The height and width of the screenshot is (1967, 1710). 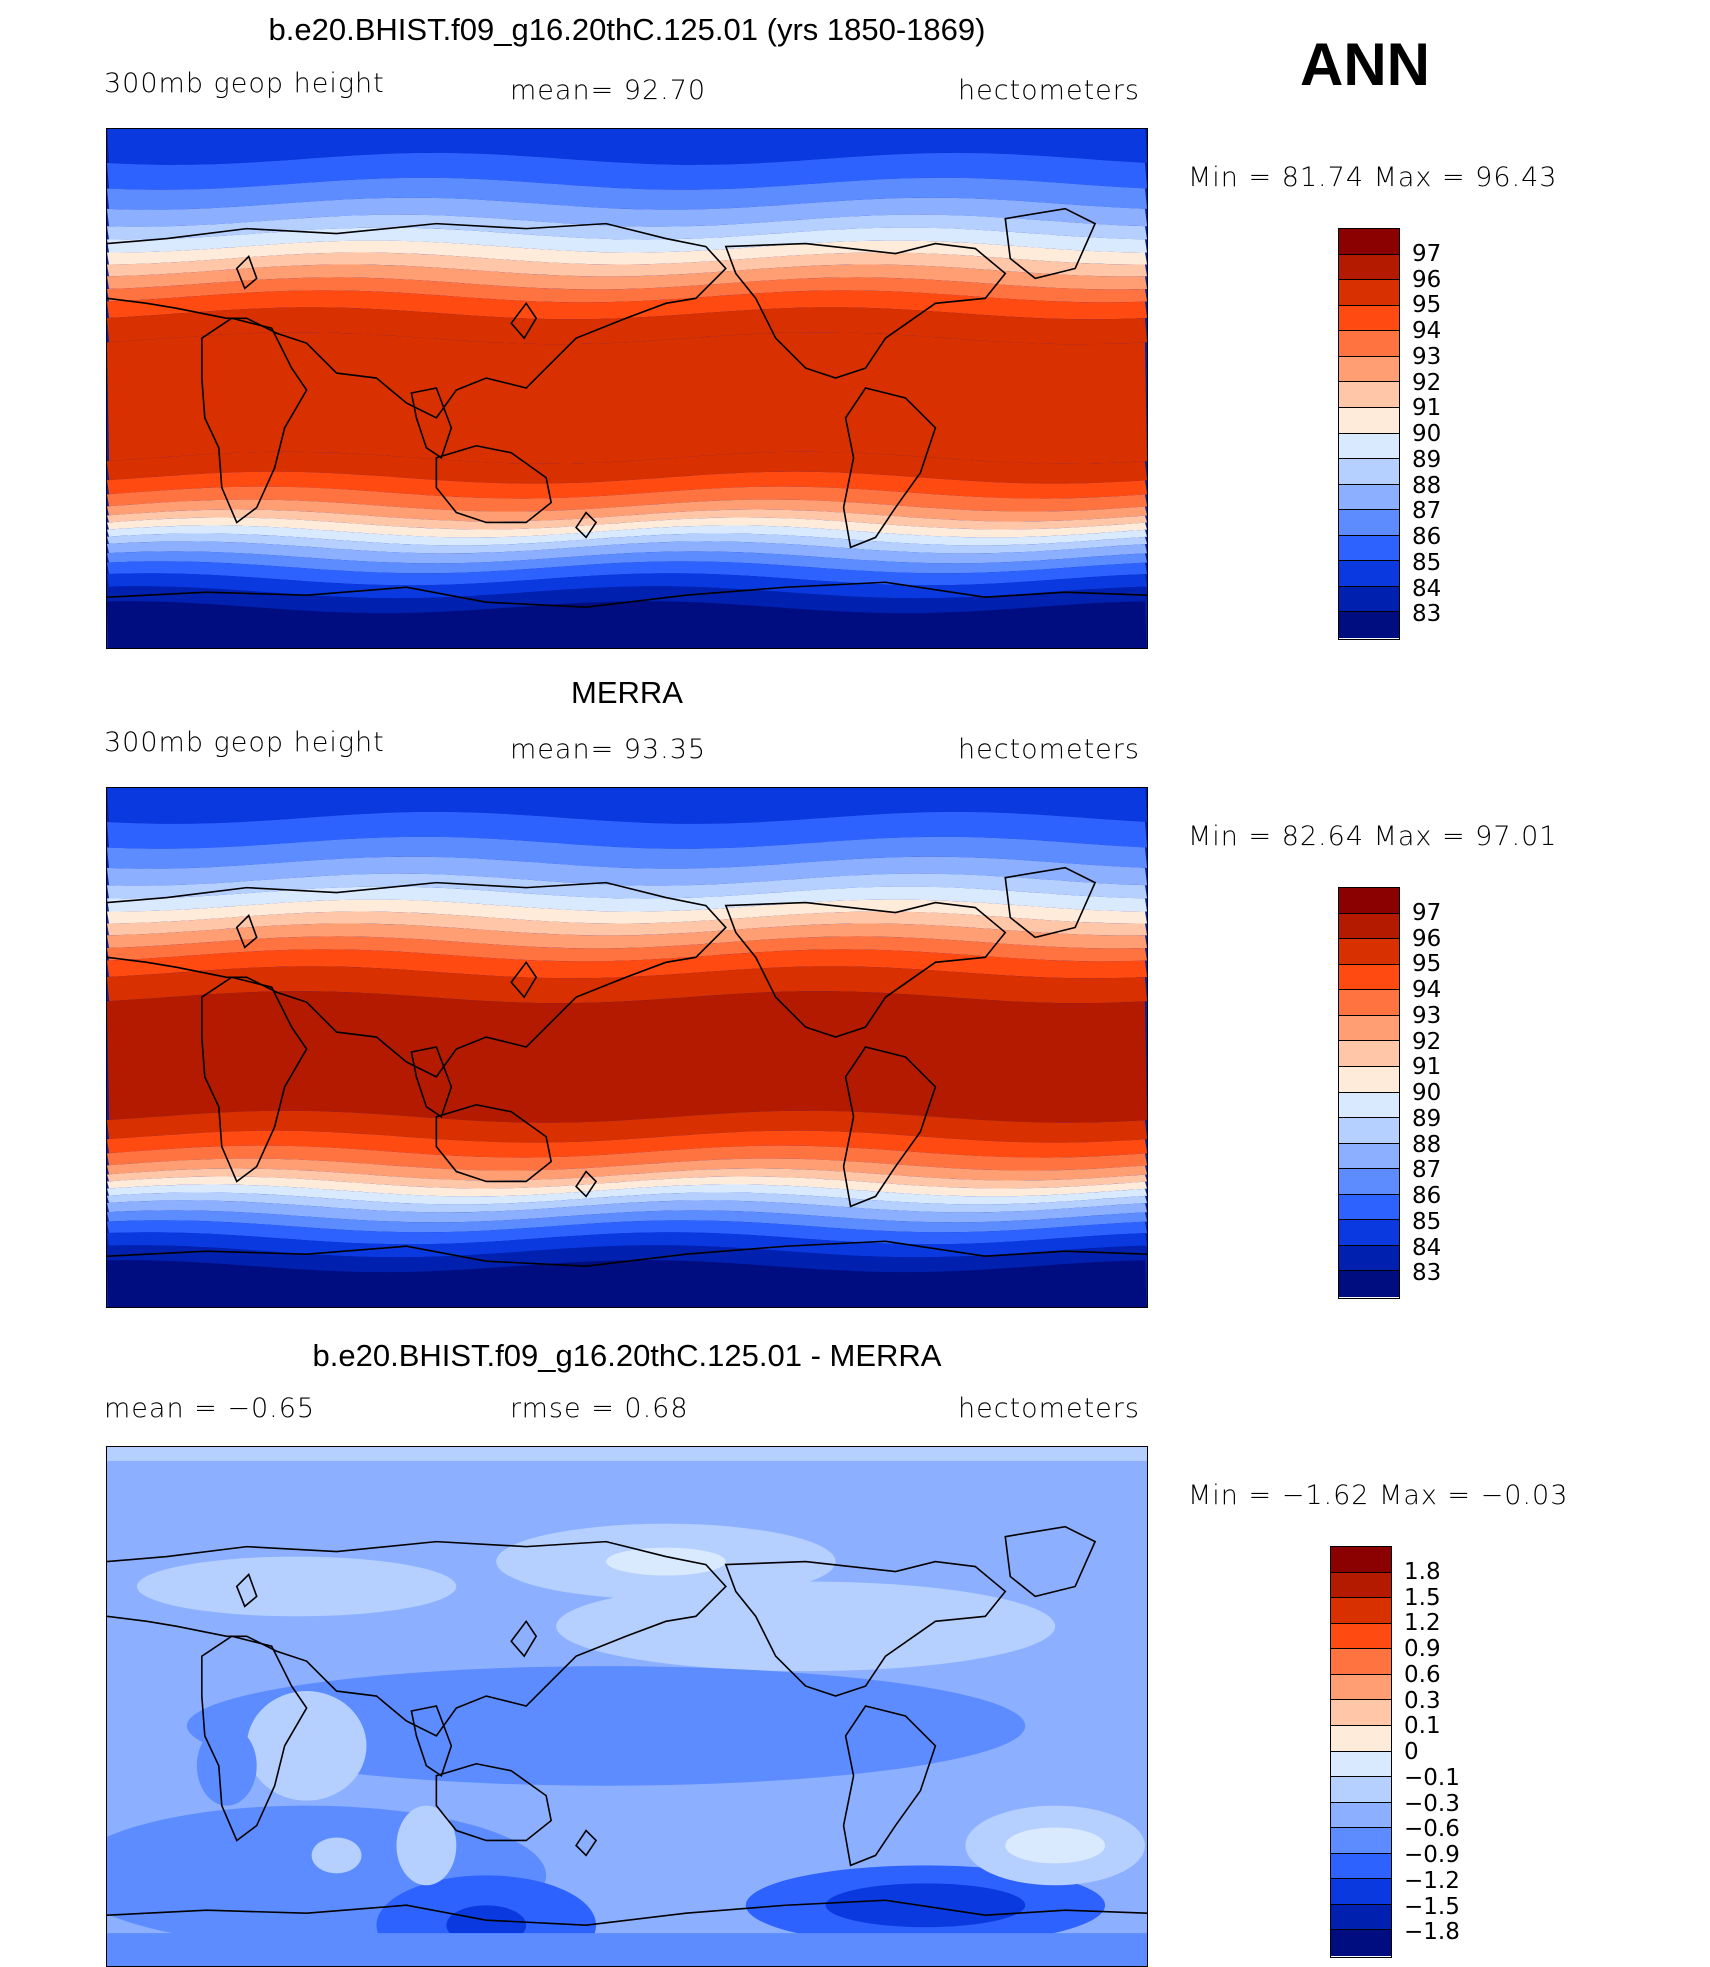 I want to click on colorbar-tick-label: 84, so click(x=1427, y=1247).